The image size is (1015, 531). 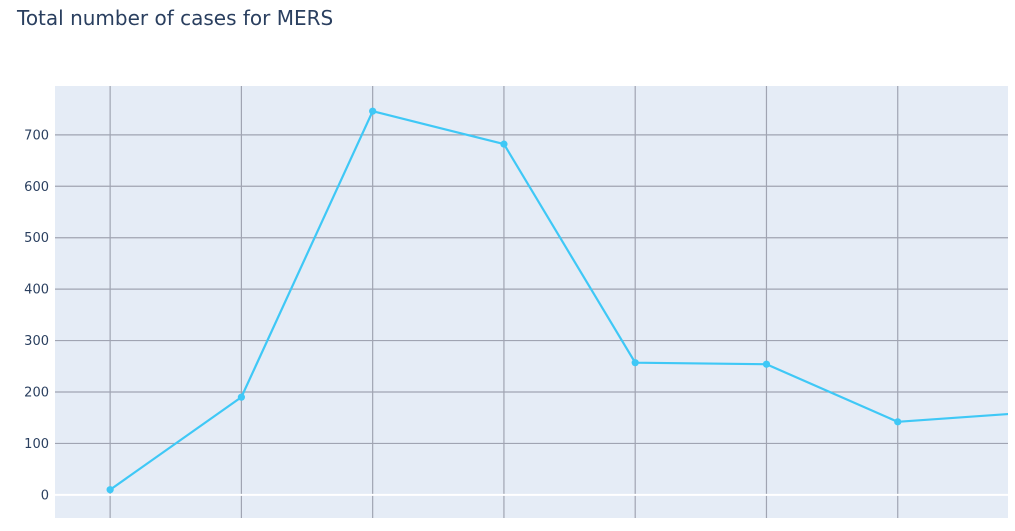 I want to click on y-tick-label: 600, so click(x=36, y=187).